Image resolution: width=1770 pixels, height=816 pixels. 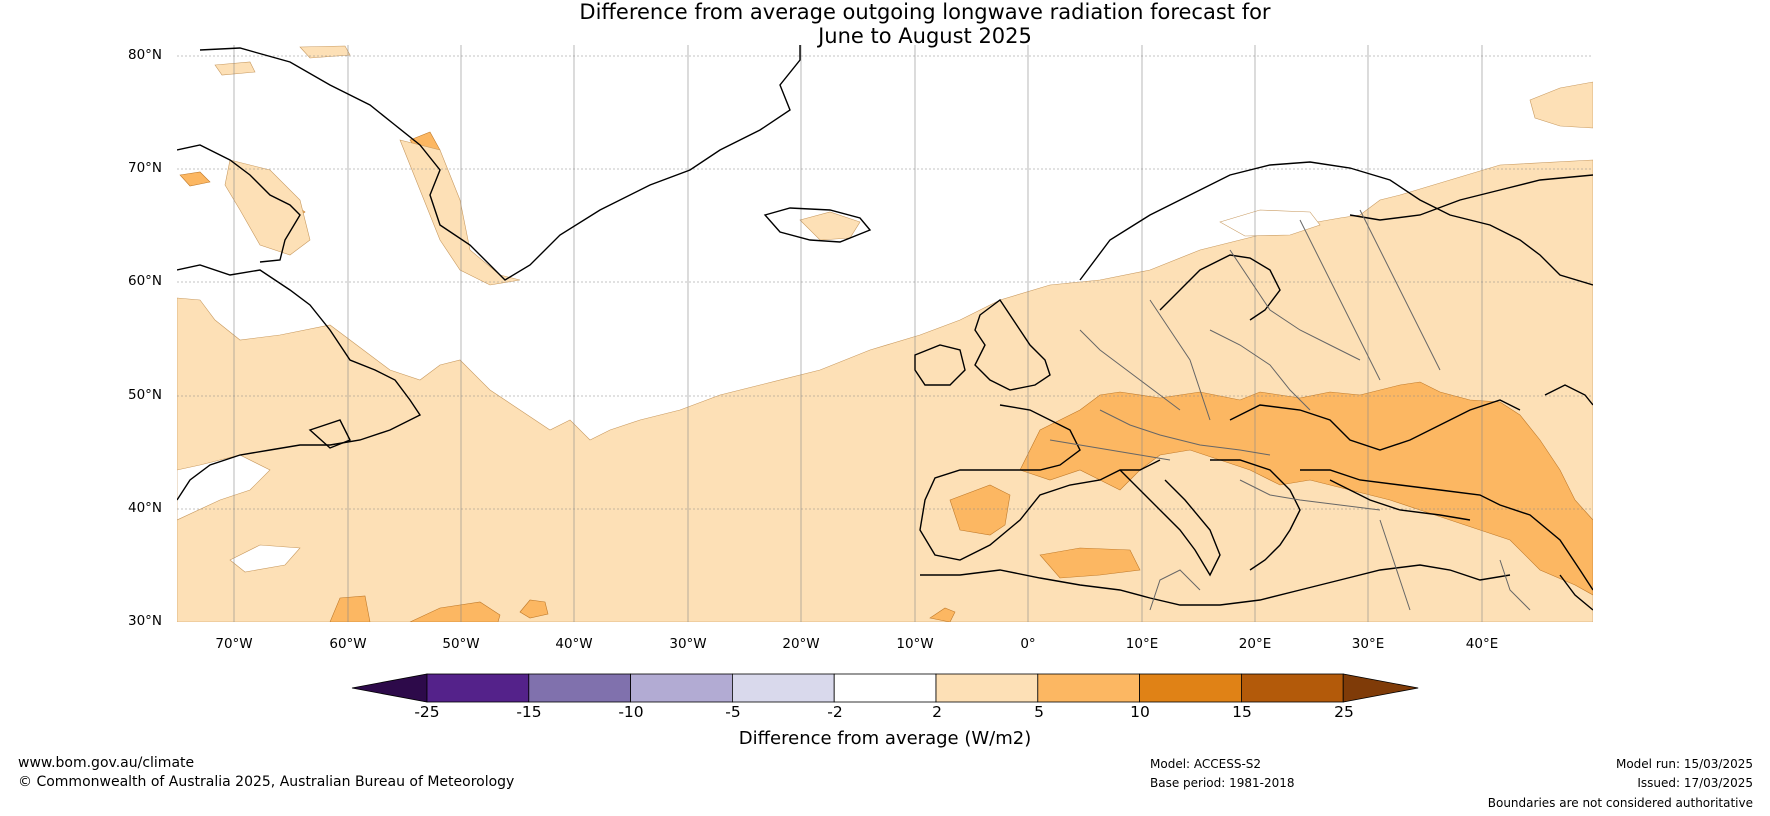 I want to click on colorbar-tick: 25, so click(x=1344, y=712).